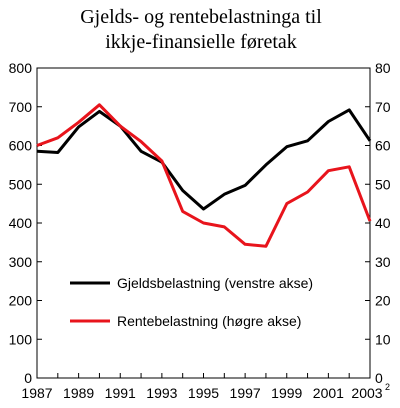 This screenshot has width=400, height=408. Describe the element at coordinates (21, 262) in the screenshot. I see `left-tick-label: 300` at that location.